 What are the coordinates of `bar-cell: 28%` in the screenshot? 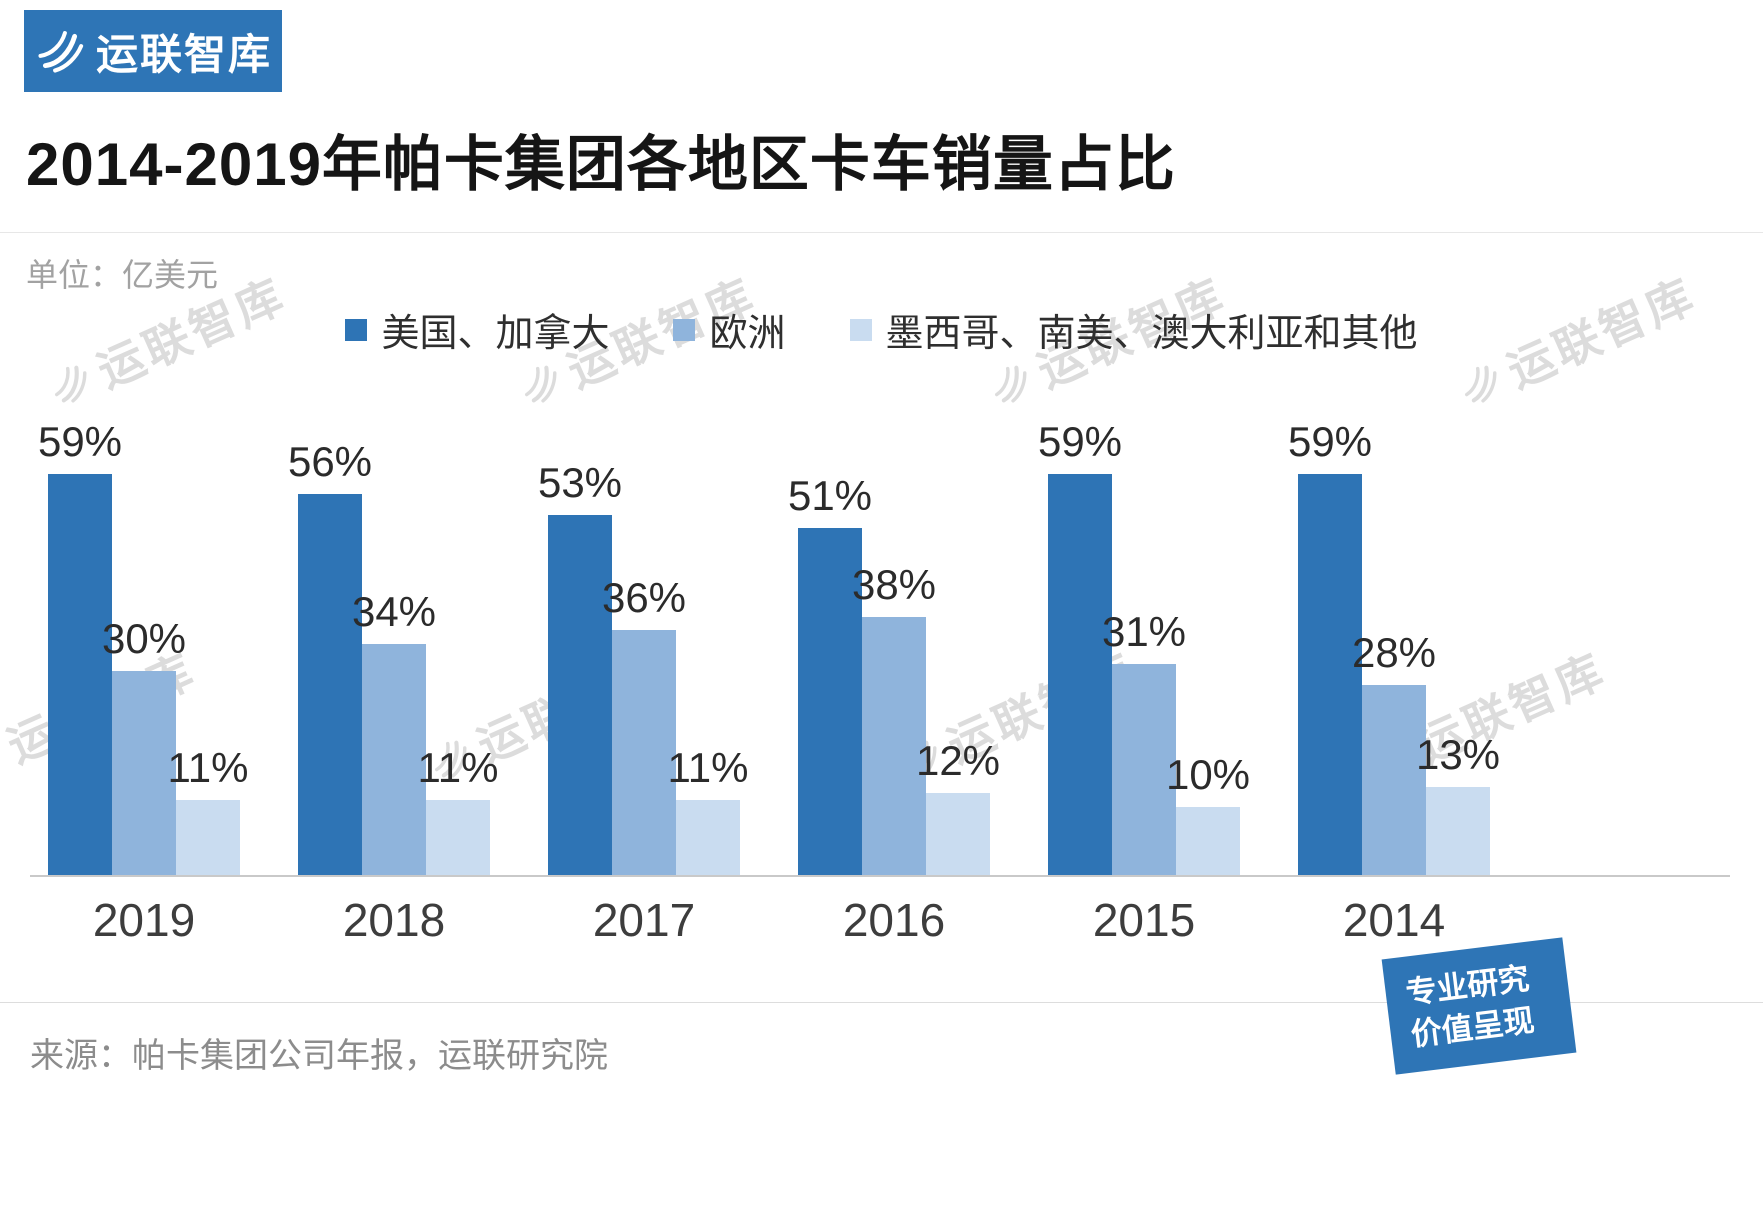 It's located at (1394, 752).